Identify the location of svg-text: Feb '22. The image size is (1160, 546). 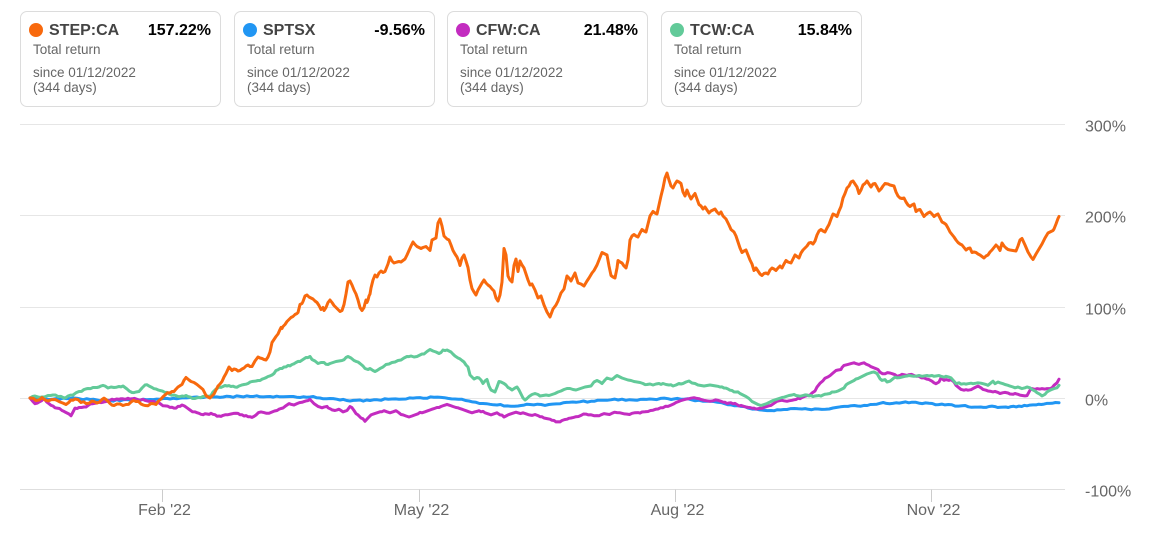
(164, 510).